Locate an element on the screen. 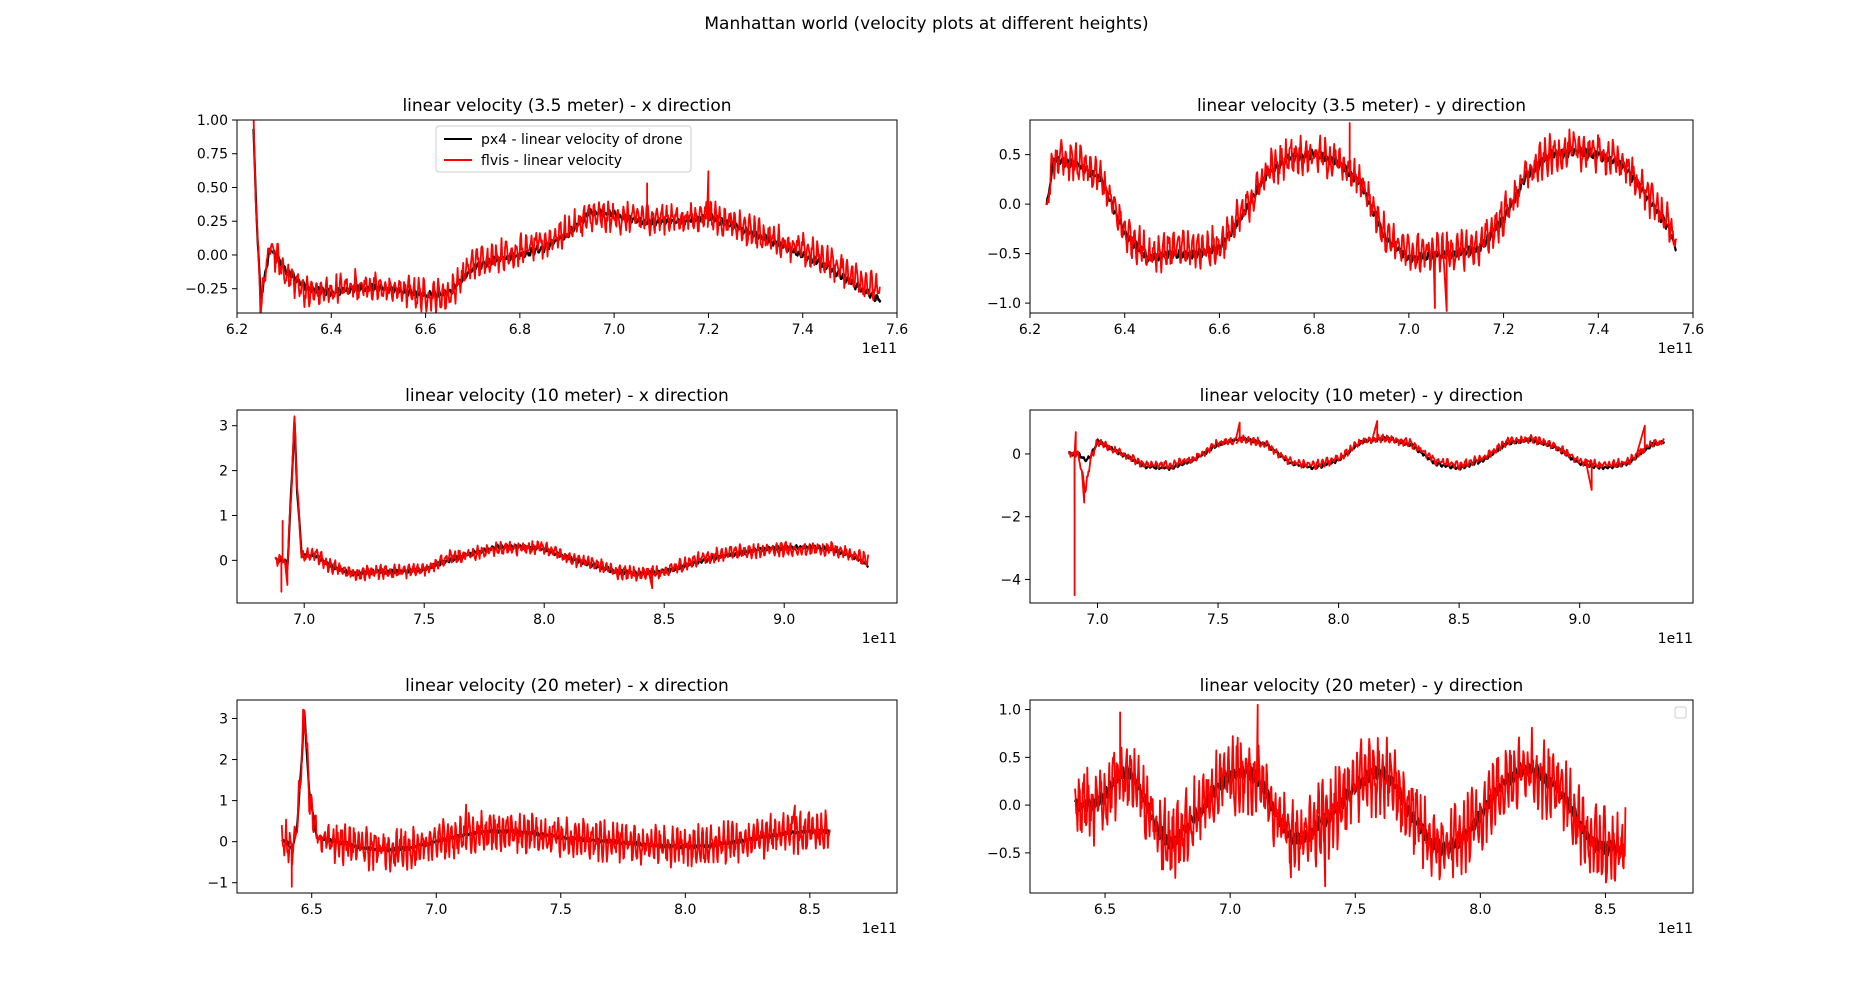 The image size is (1853, 989). y-tick-label: 0.50 is located at coordinates (212, 188).